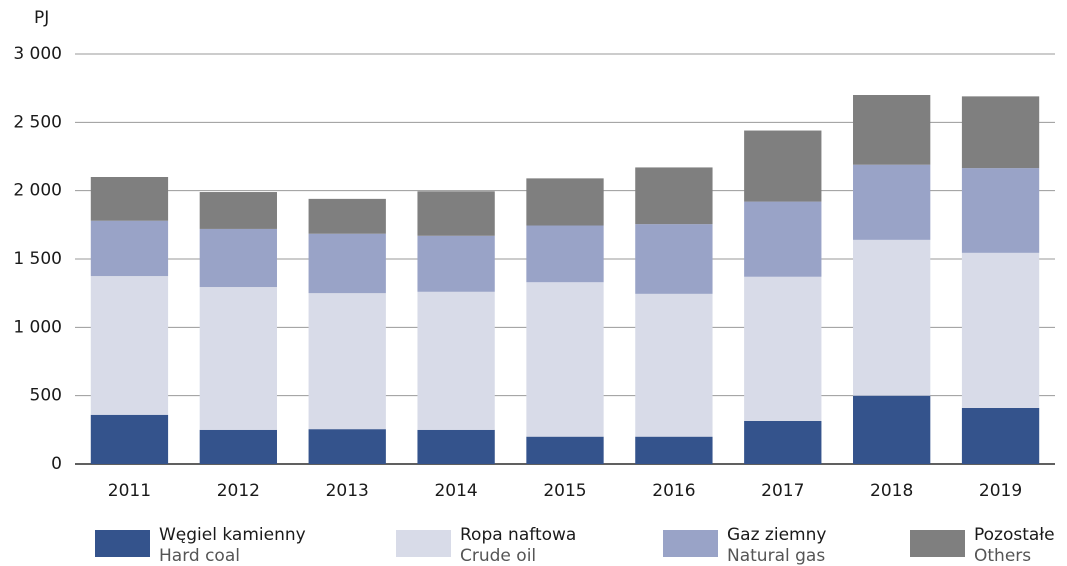 Image resolution: width=1067 pixels, height=566 pixels. I want to click on legend-sublabel: Others, so click(1002, 556).